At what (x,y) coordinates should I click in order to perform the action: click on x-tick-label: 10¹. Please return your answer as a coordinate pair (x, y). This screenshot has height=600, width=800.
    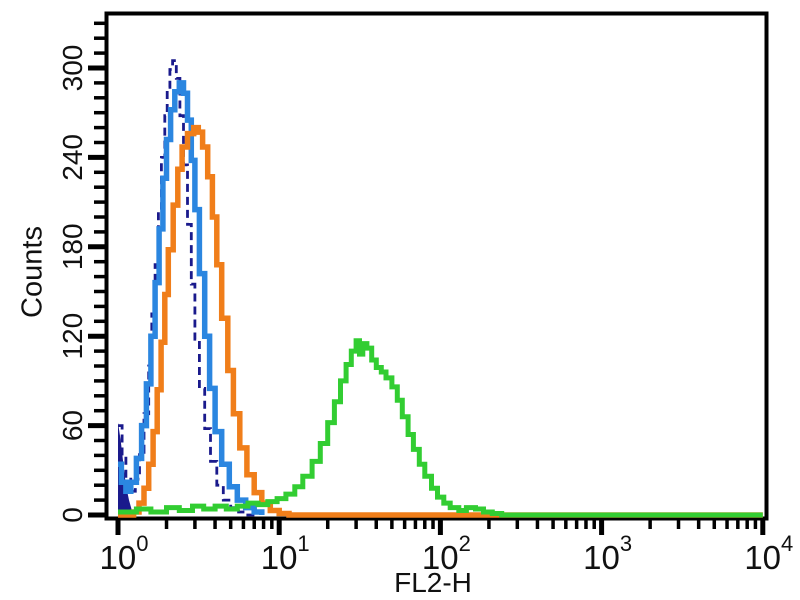
    Looking at the image, I should click on (285, 553).